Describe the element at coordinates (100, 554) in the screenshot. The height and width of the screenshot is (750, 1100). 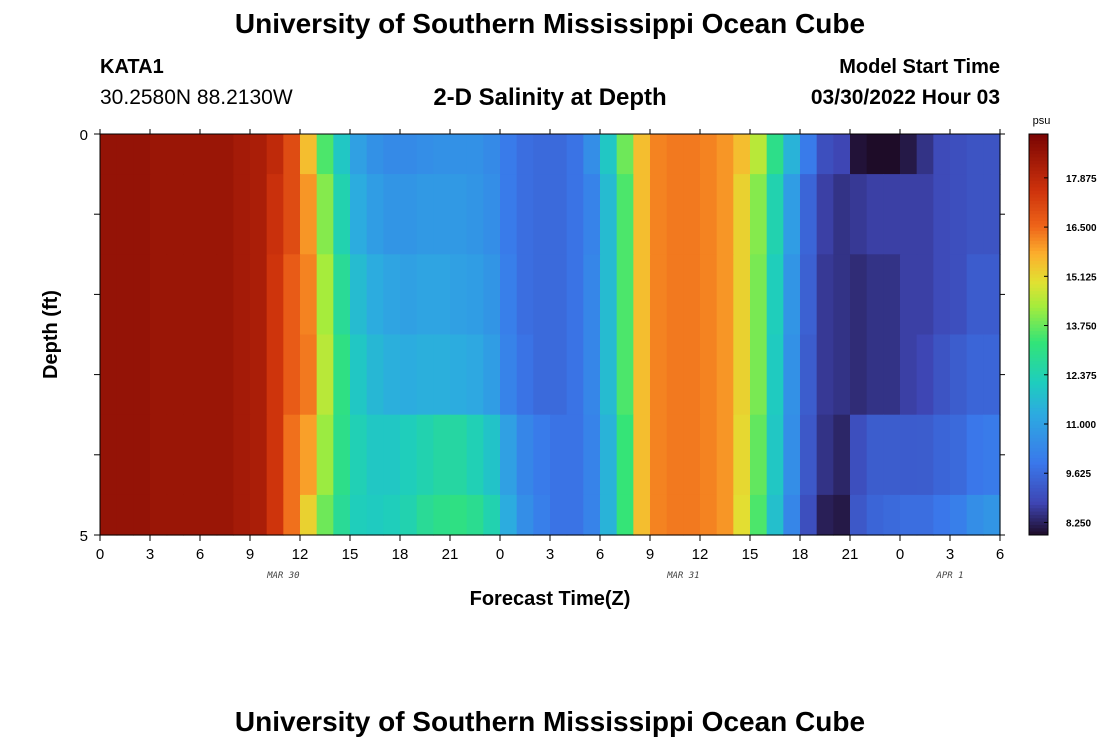
I see `x-tick-label: 0` at that location.